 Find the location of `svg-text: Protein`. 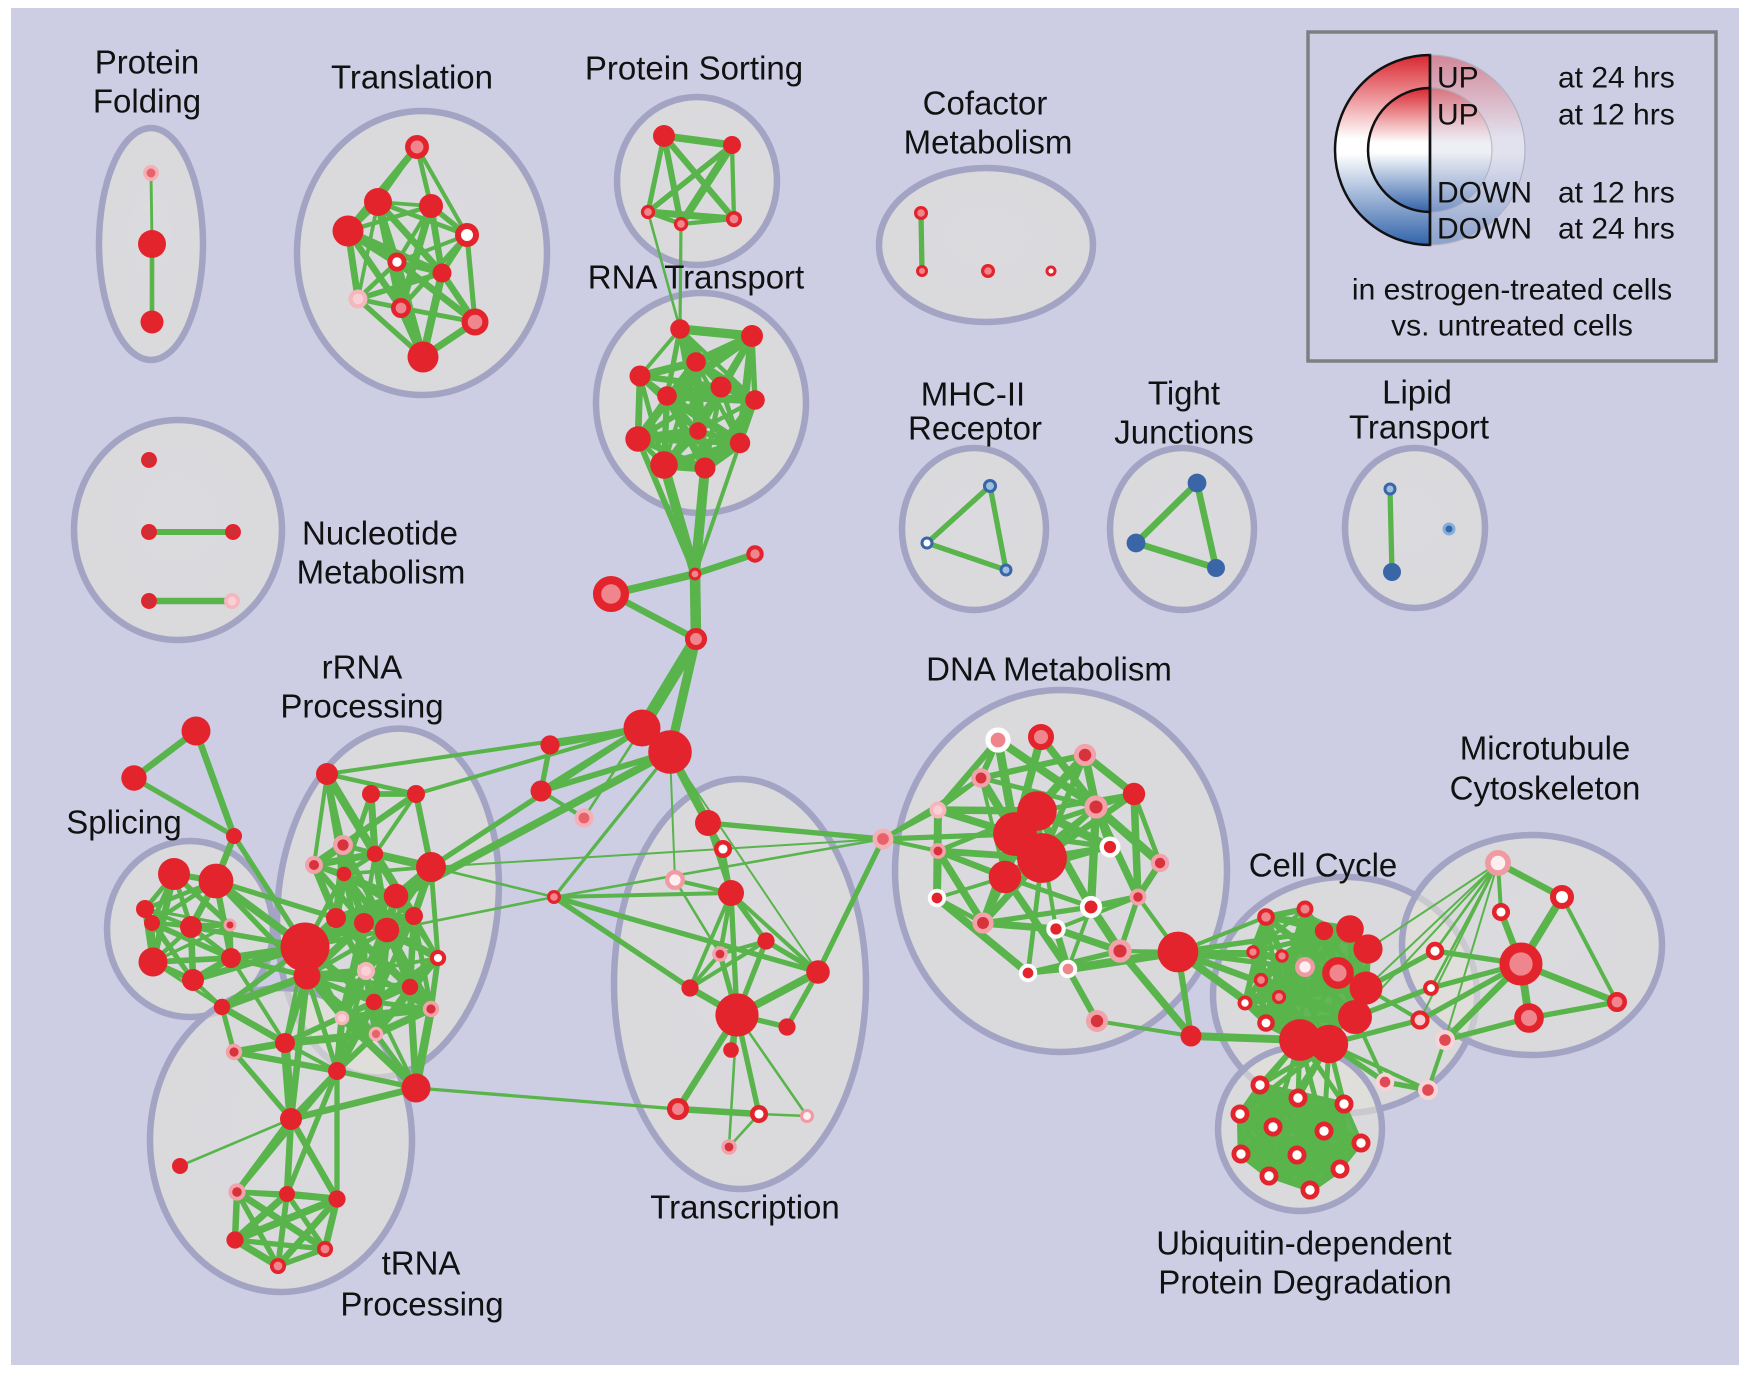

svg-text: Protein is located at coordinates (147, 62).